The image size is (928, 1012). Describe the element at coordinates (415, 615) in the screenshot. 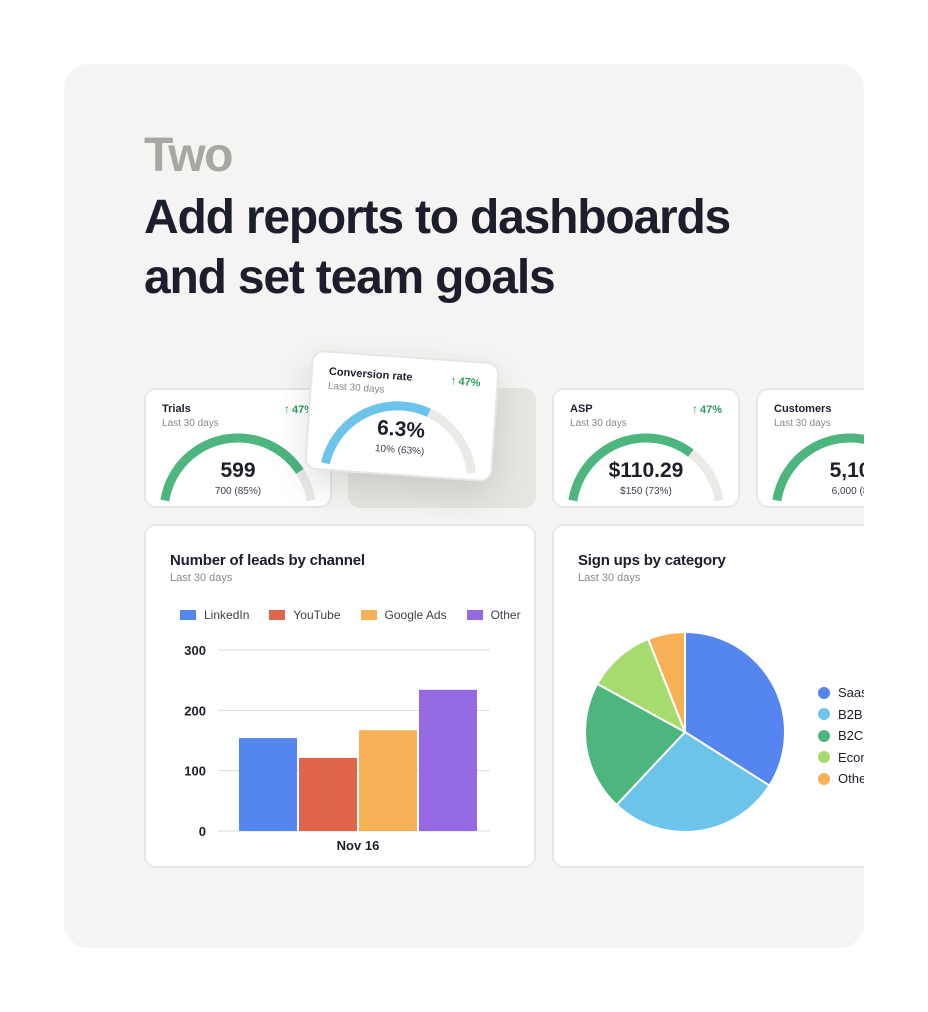

I see `legend-label: Google Ads` at that location.